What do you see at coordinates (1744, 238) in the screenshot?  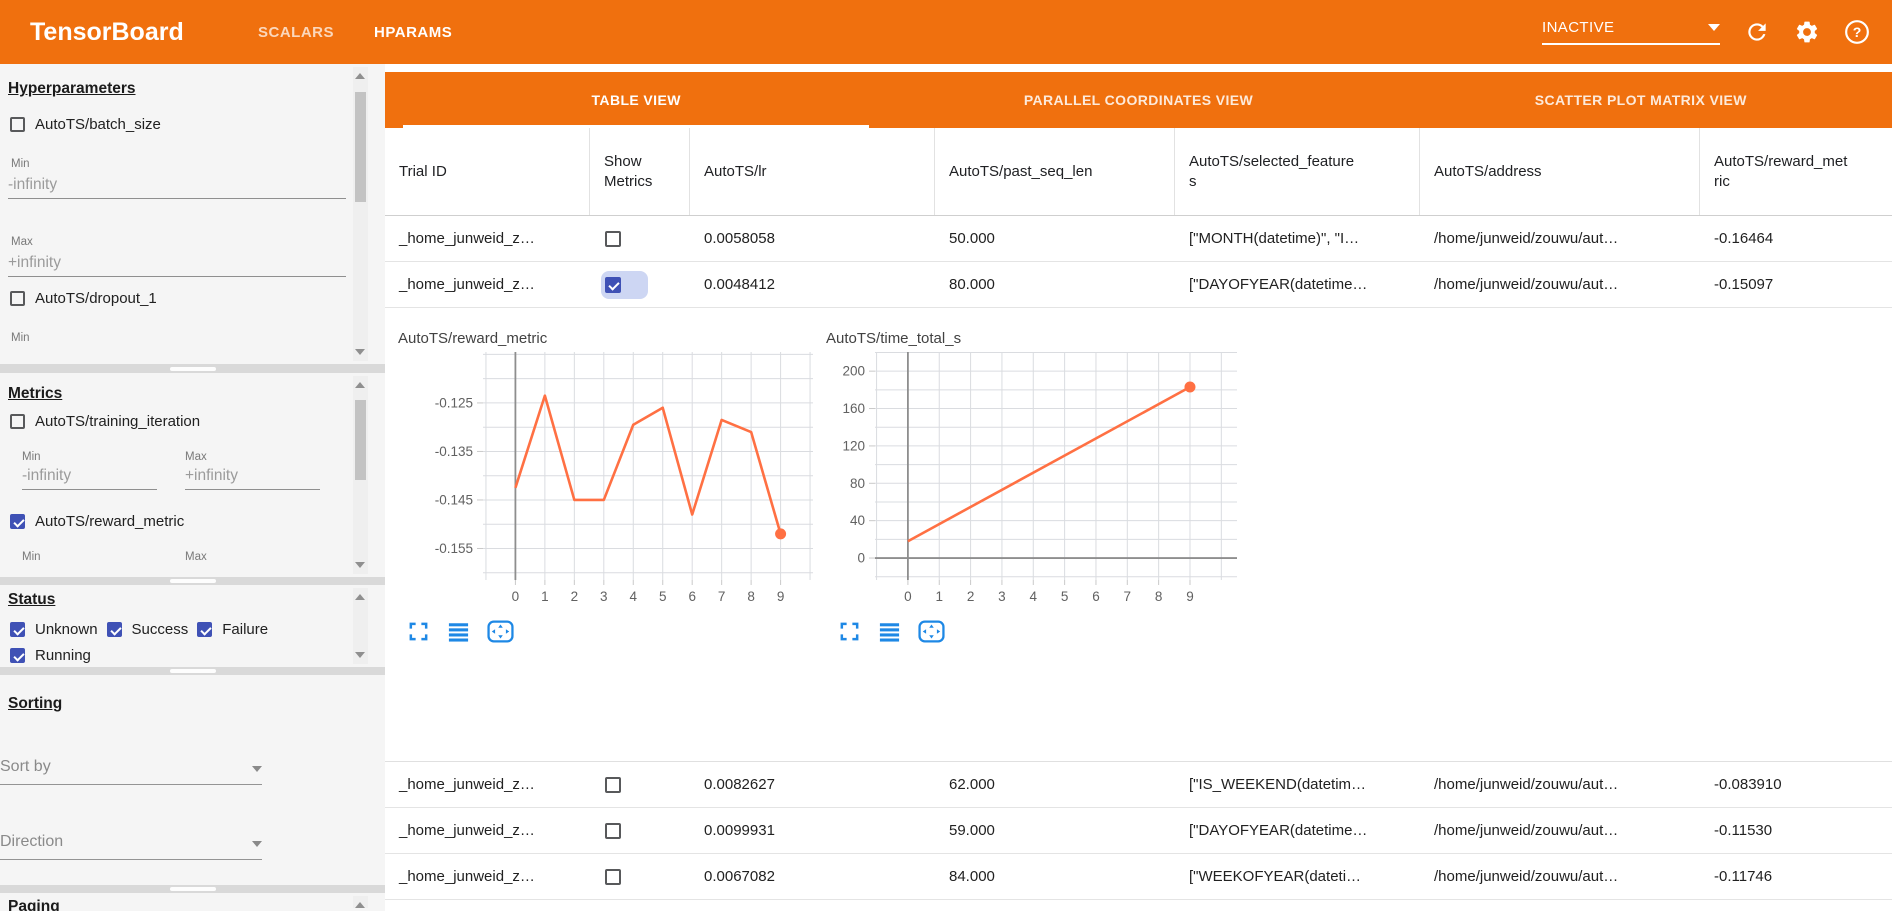 I see `reward-metric-cell: -0.16464` at bounding box center [1744, 238].